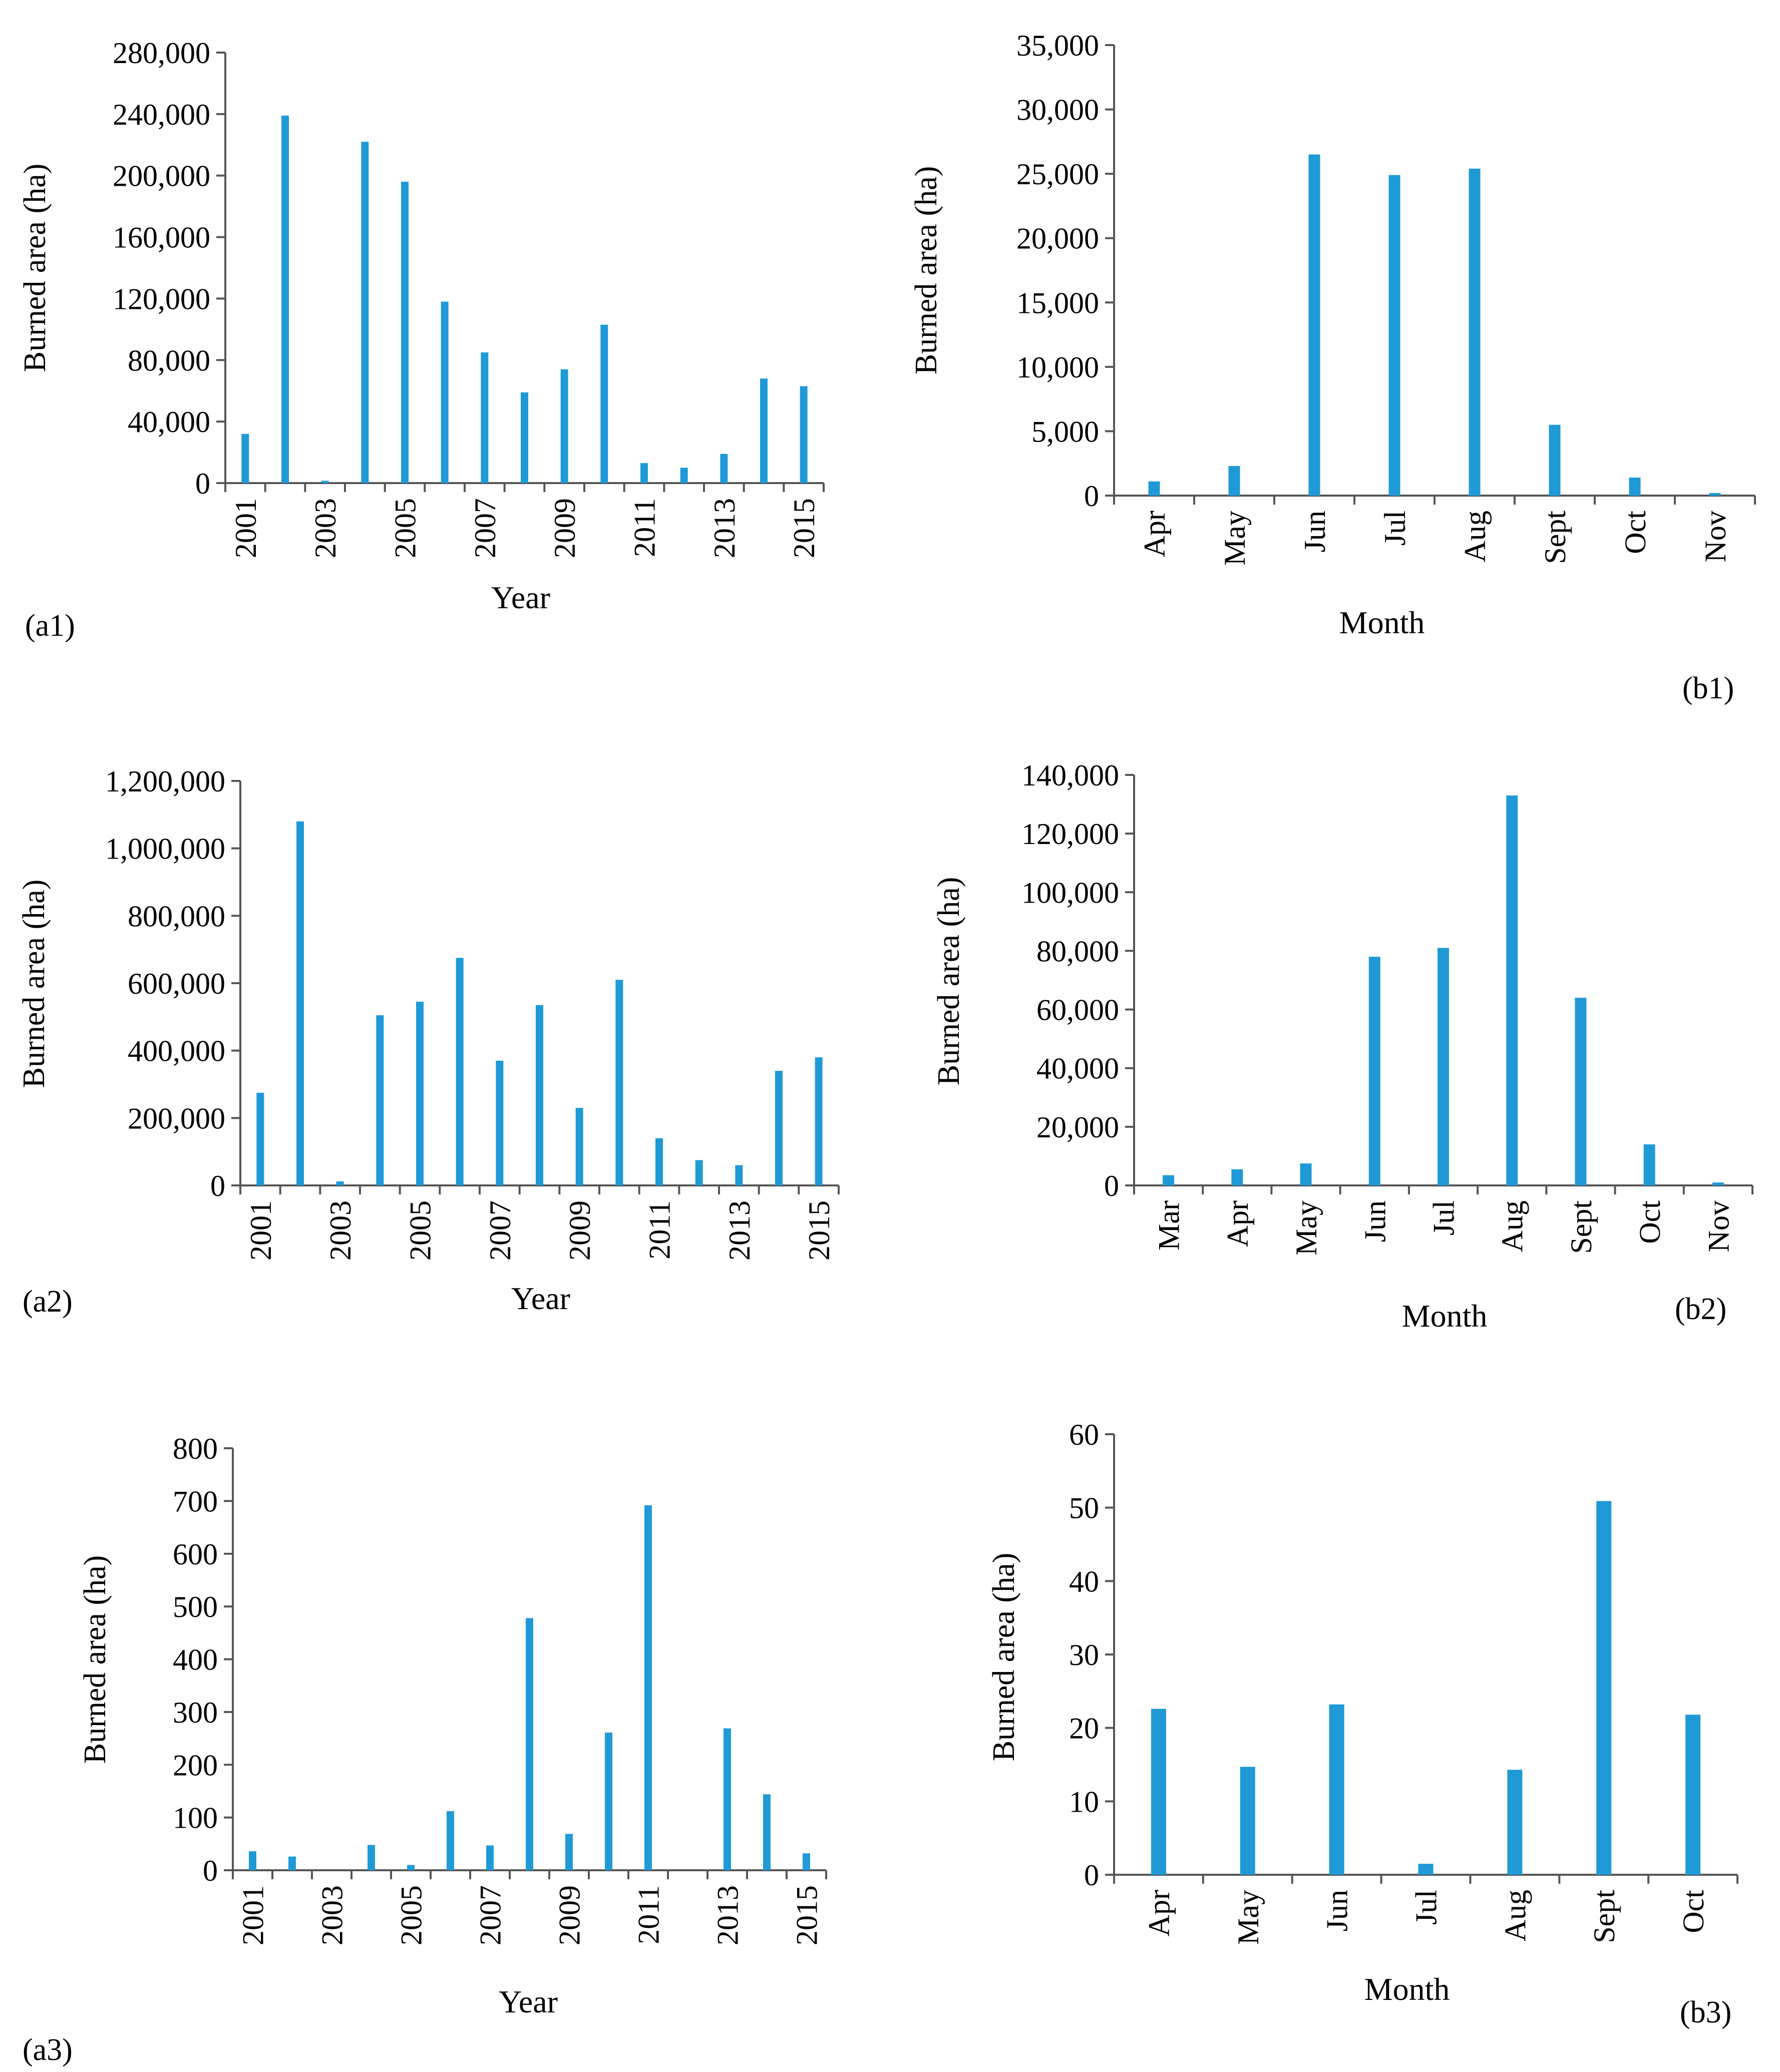 The height and width of the screenshot is (2072, 1780). Describe the element at coordinates (195, 1660) in the screenshot. I see `y-tick-label: 400` at that location.